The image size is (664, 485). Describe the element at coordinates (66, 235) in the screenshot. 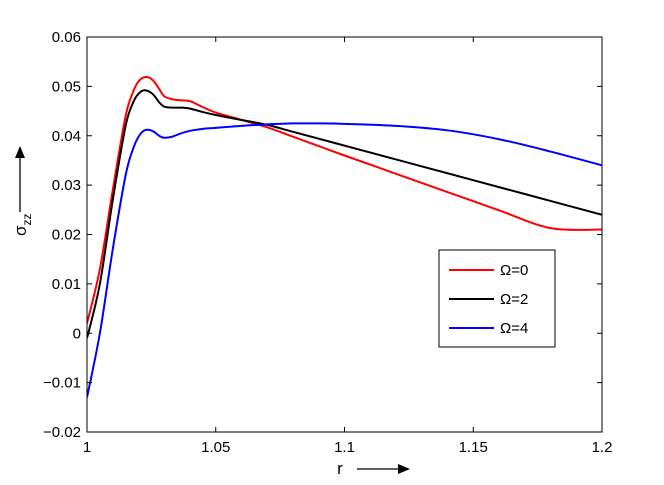

I see `y-tick-label: 0.02` at that location.